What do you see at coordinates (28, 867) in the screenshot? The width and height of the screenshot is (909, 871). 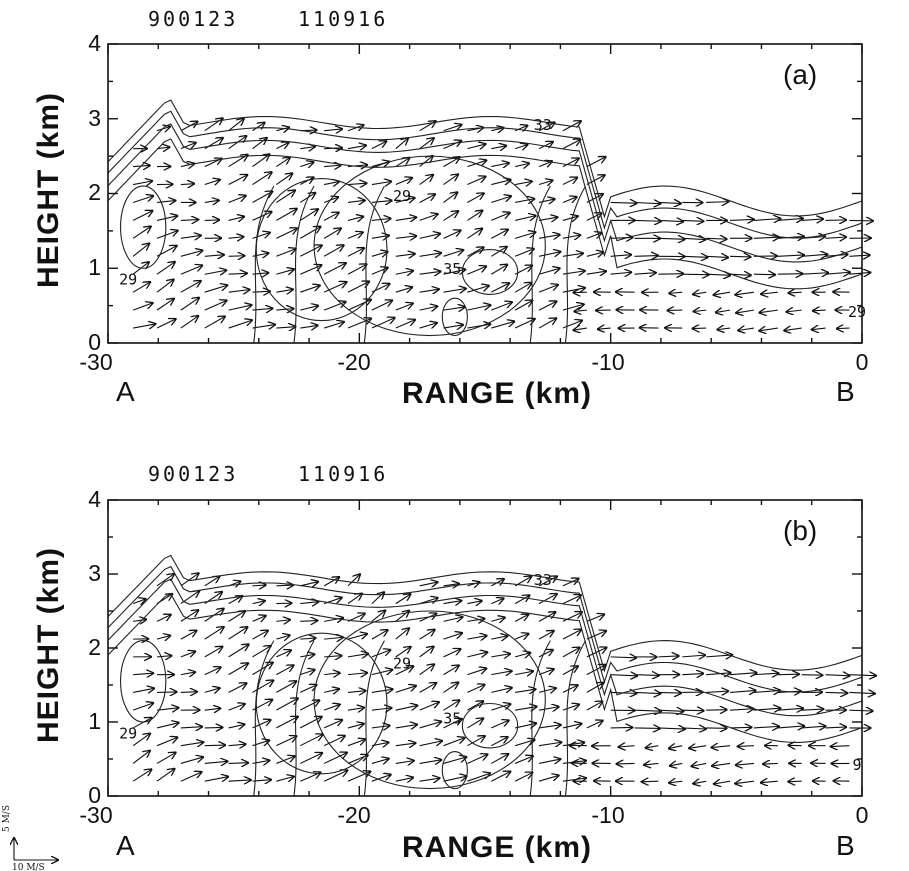 I see `scale-horizontal-label: 10 M/S` at bounding box center [28, 867].